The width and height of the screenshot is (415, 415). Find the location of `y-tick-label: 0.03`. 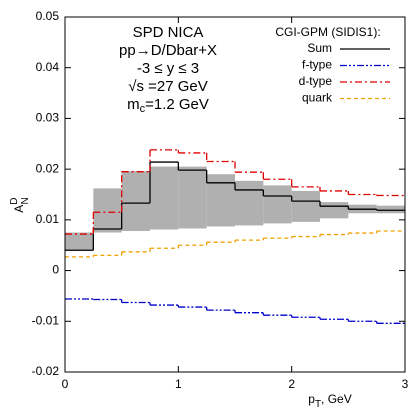

y-tick-label: 0.03 is located at coordinates (48, 118).